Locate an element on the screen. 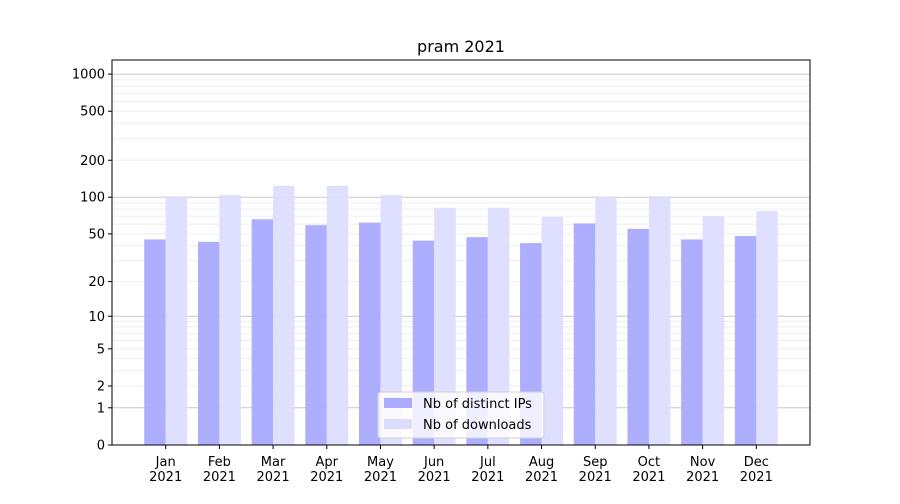  y-axis: 0 1 2 5 10 20 50 100 200 500 1000 is located at coordinates (92, 261).